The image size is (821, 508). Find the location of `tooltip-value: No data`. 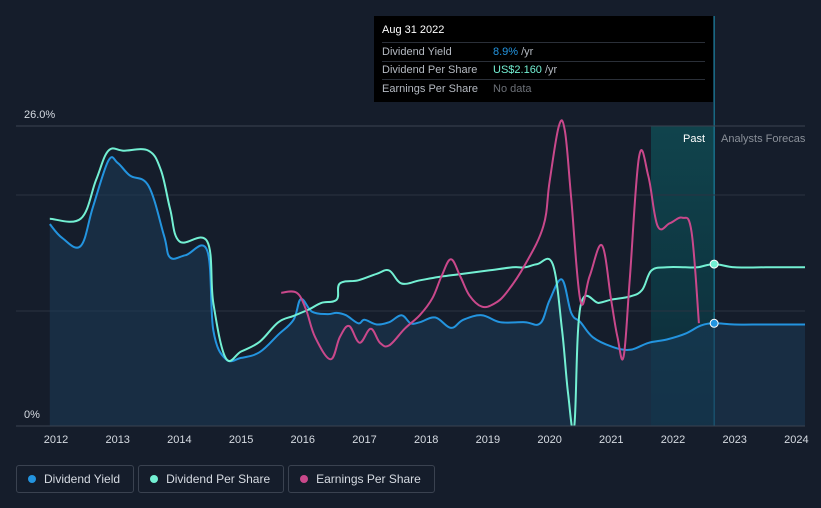

tooltip-value: No data is located at coordinates (512, 88).